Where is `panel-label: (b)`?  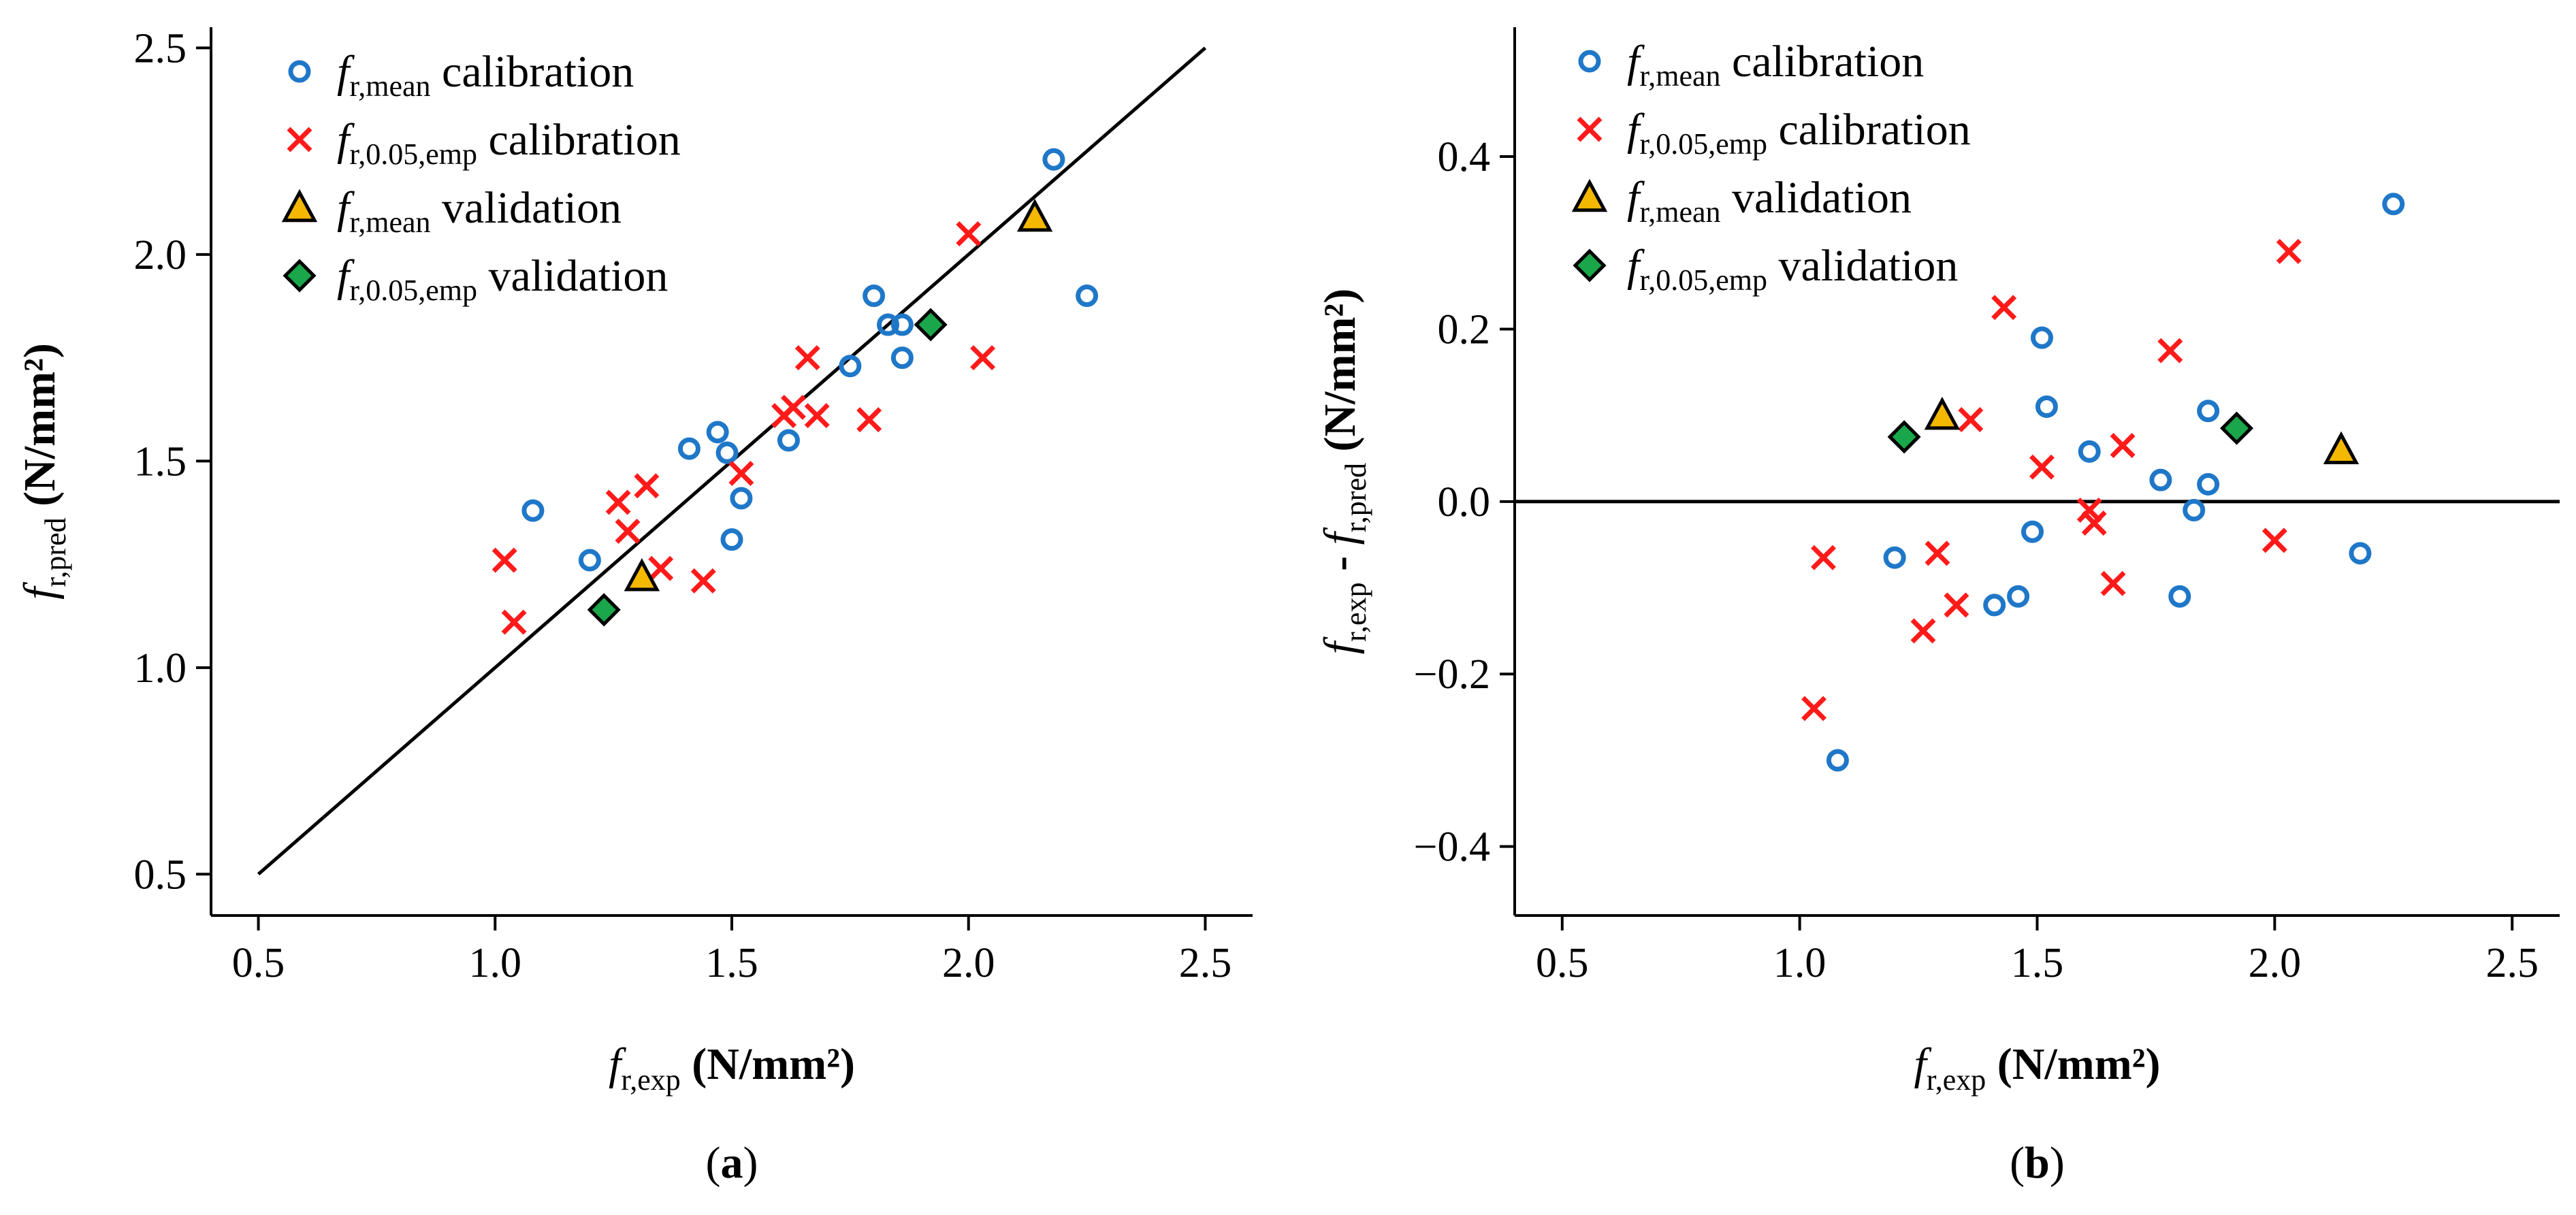
panel-label: (b) is located at coordinates (2037, 1163).